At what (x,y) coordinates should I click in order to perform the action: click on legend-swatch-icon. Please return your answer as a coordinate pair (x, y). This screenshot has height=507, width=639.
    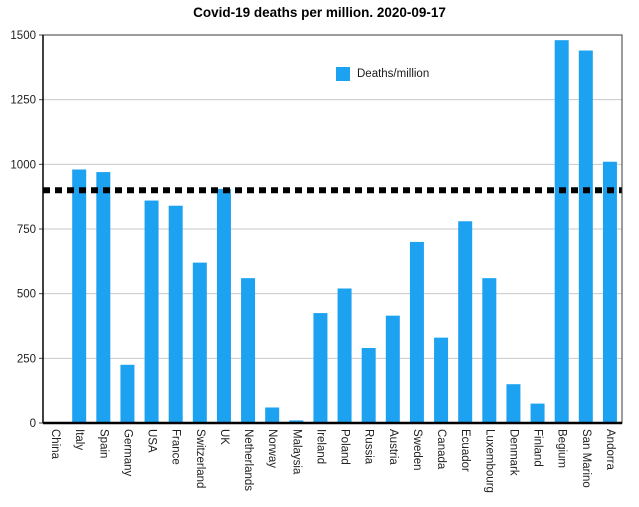
    Looking at the image, I should click on (343, 74).